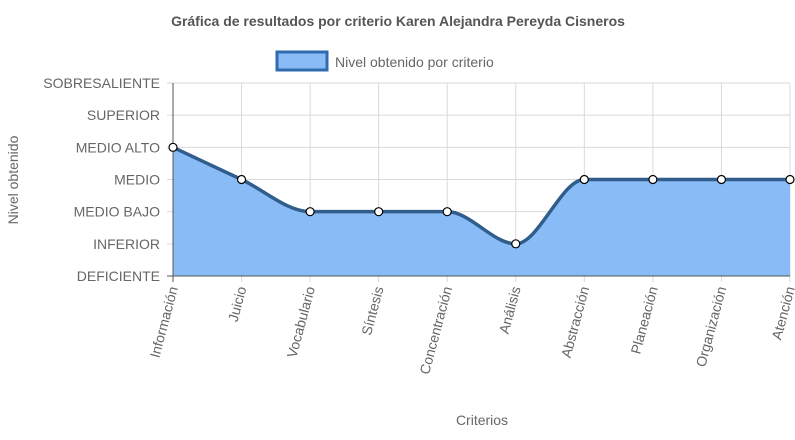 Image resolution: width=795 pixels, height=440 pixels. What do you see at coordinates (118, 147) in the screenshot?
I see `y-tick-label: MEDIO ALTO` at bounding box center [118, 147].